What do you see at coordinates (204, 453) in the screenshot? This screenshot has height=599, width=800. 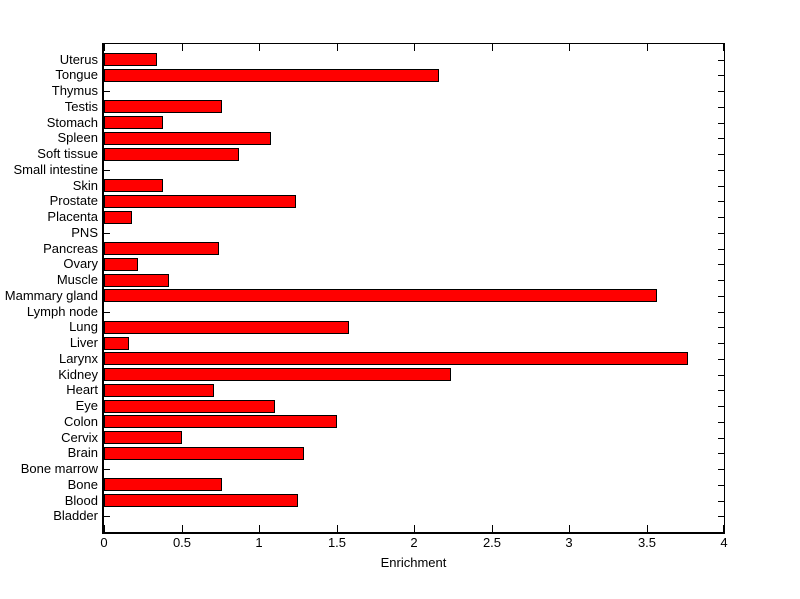 I see `bar-brain` at bounding box center [204, 453].